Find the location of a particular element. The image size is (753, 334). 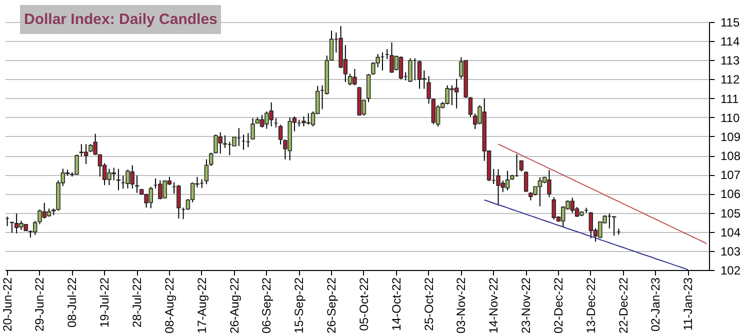

x-tick-label: 25-Oct-22 is located at coordinates (429, 304).